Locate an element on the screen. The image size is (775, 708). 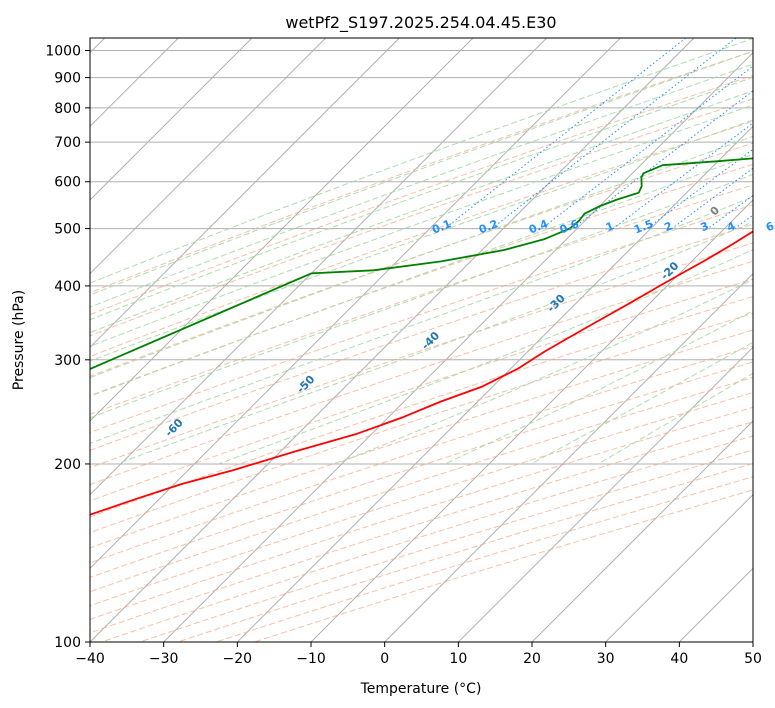
mixing-ratio-label: 6 is located at coordinates (769, 226).